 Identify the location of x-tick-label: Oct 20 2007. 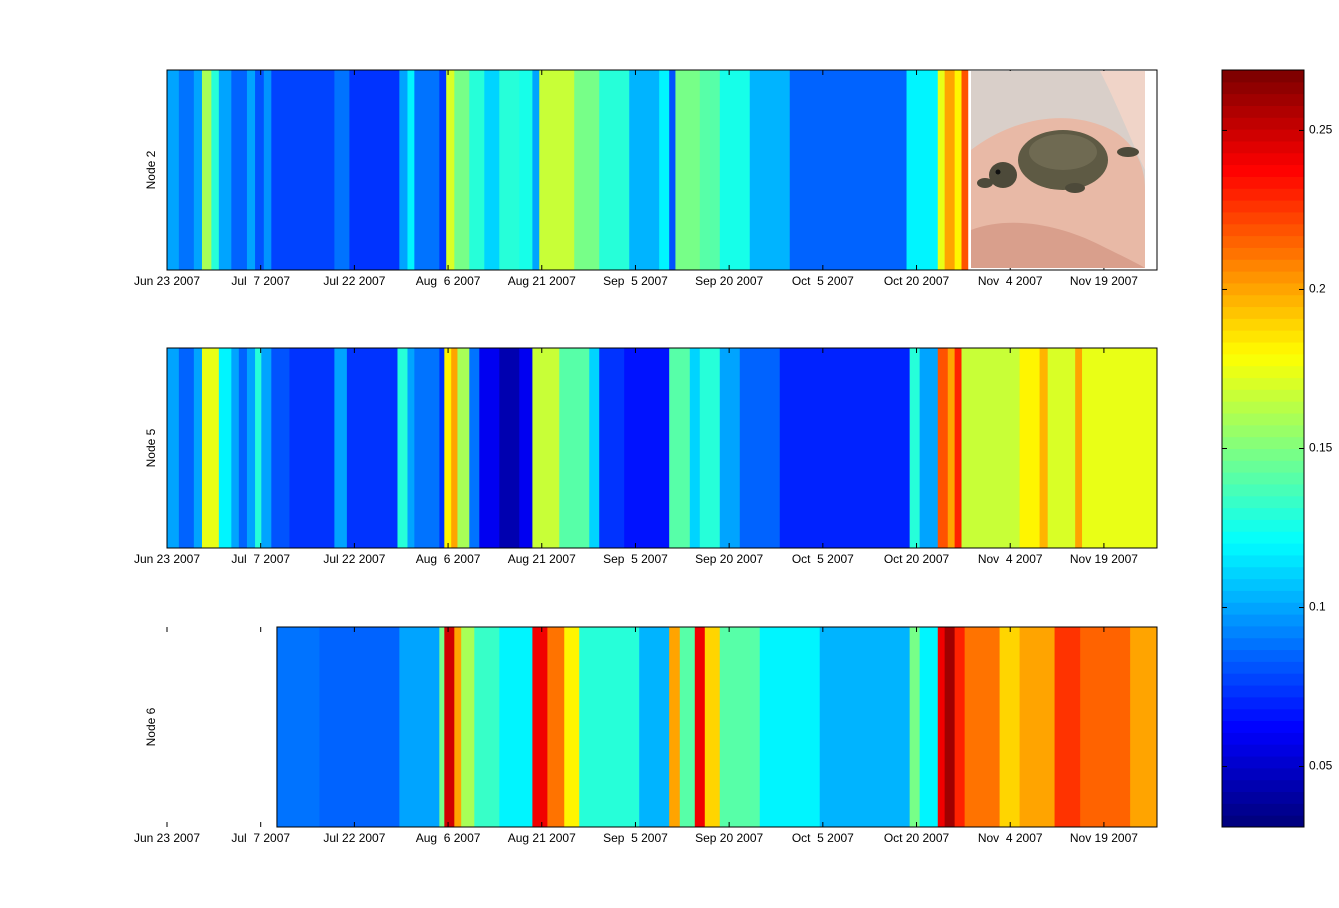
(917, 281).